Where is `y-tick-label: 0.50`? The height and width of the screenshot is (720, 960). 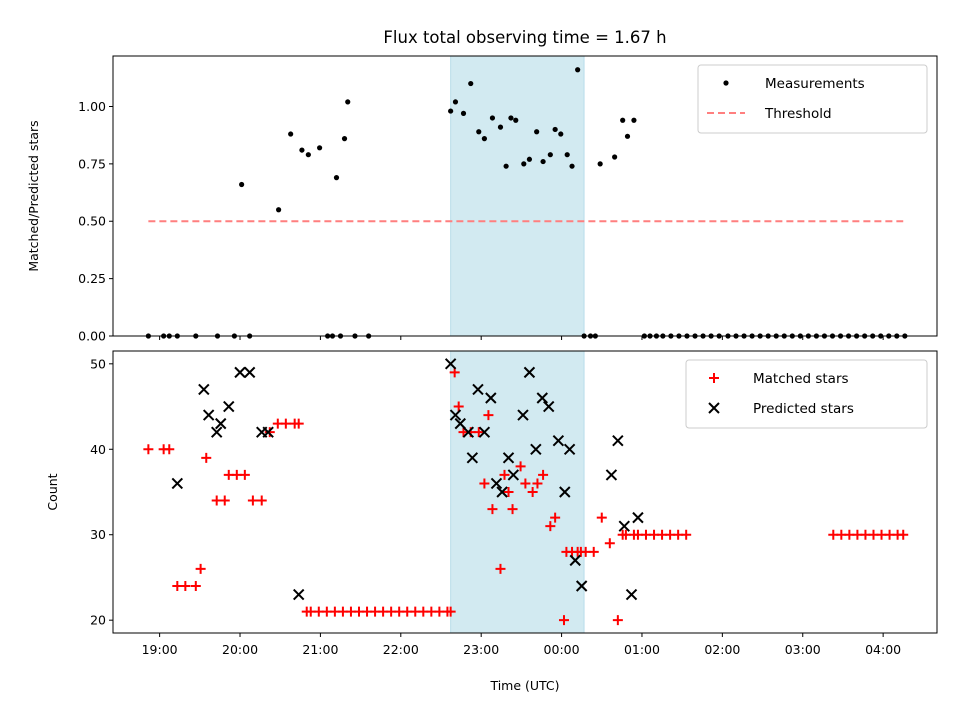
y-tick-label: 0.50 is located at coordinates (92, 221).